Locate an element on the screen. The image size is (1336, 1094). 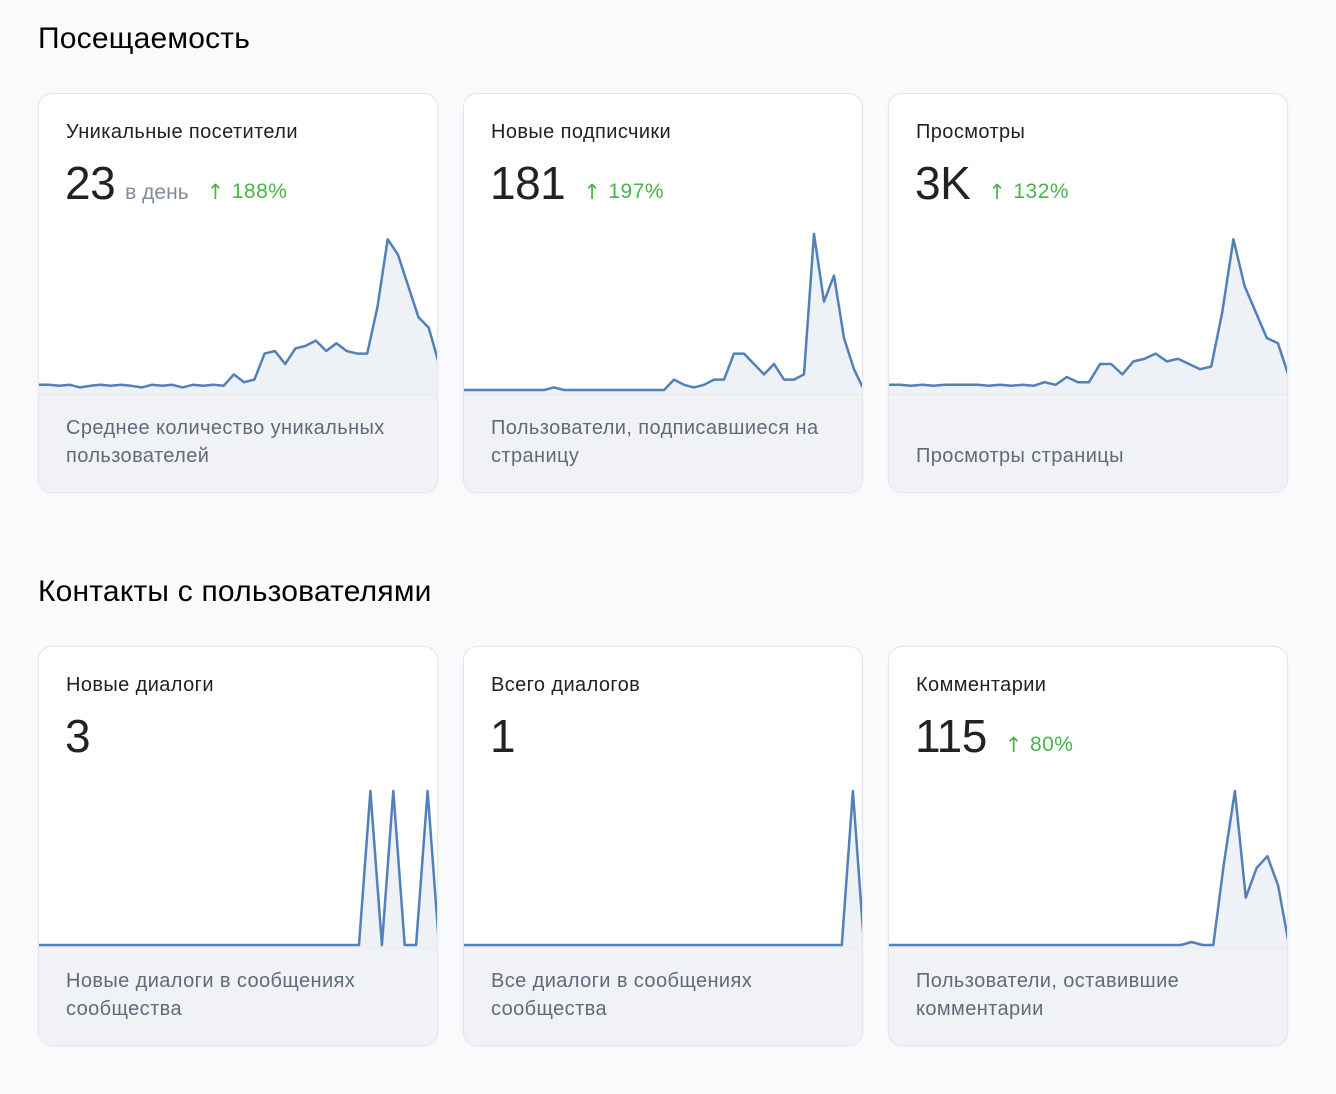
card-value-row: 1 is located at coordinates (503, 736).